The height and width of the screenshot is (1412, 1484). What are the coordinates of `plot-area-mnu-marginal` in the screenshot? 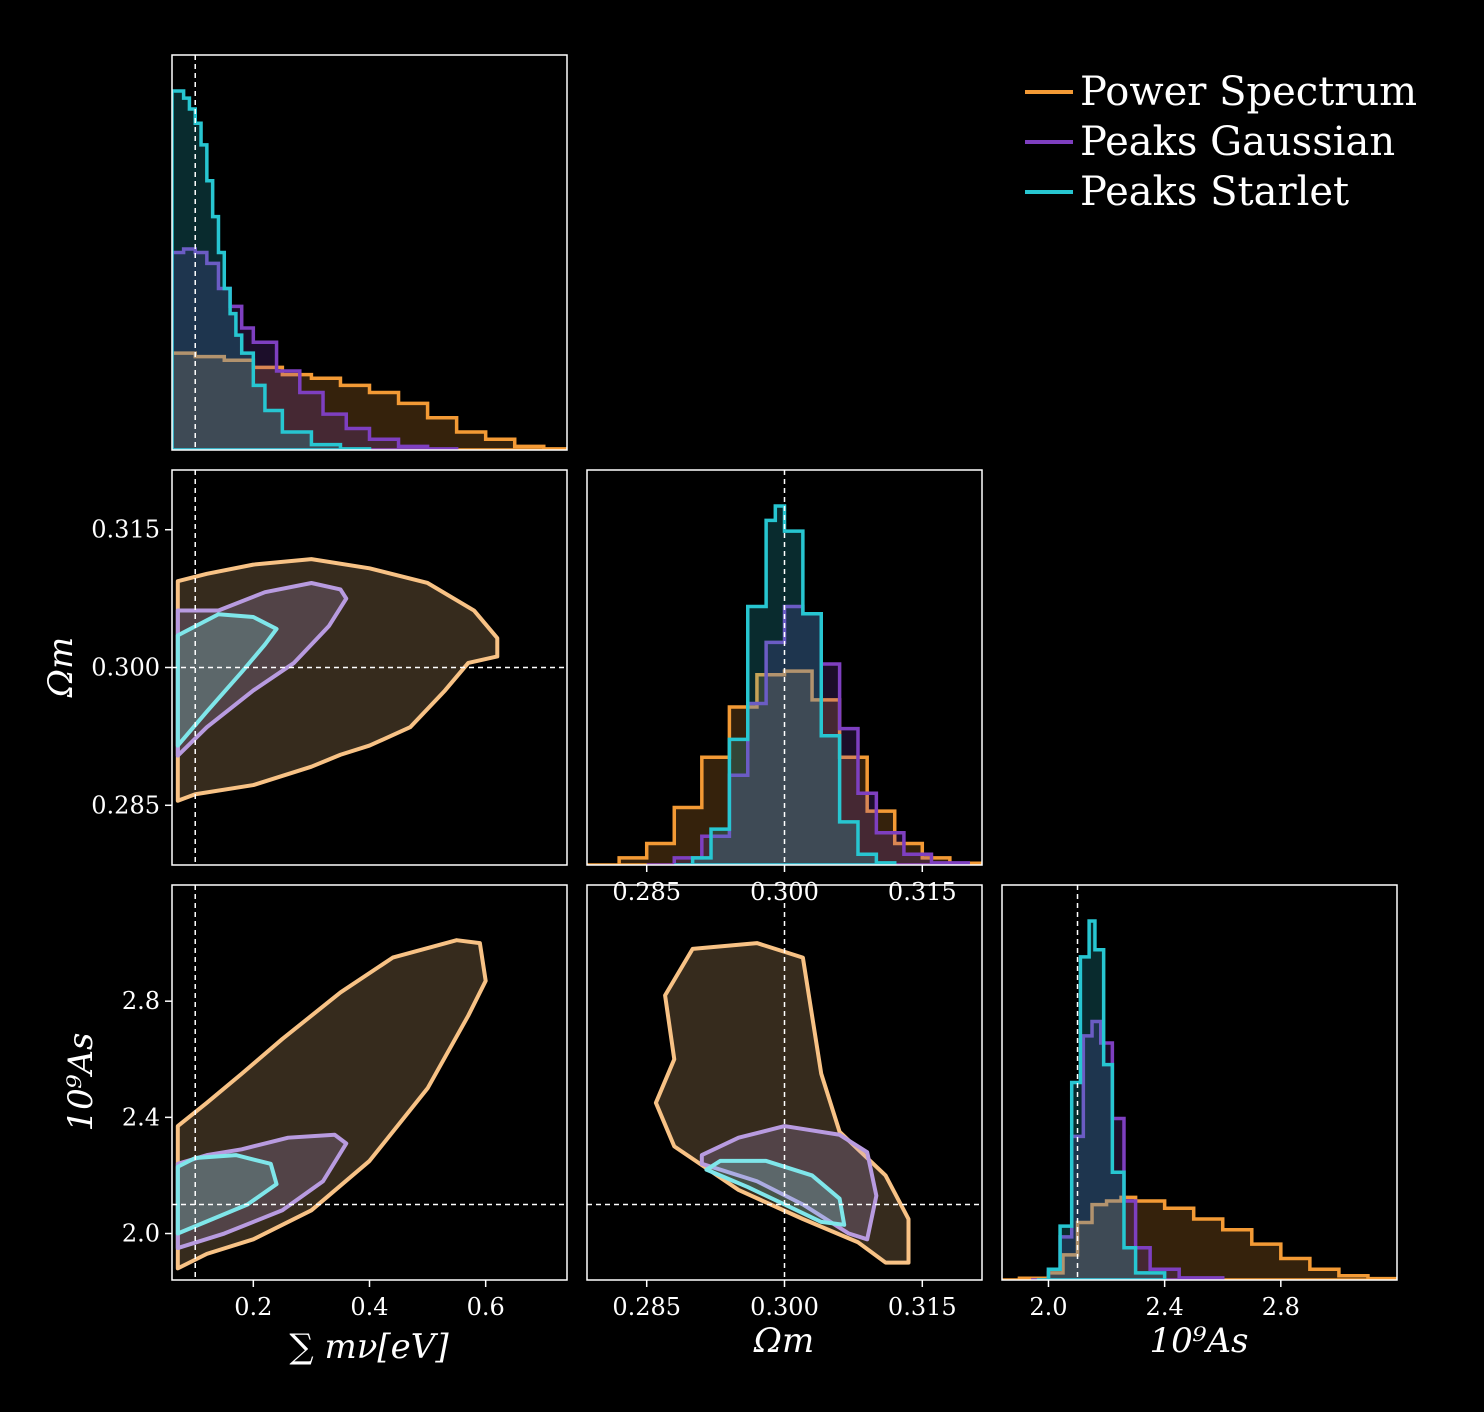 It's located at (369, 252).